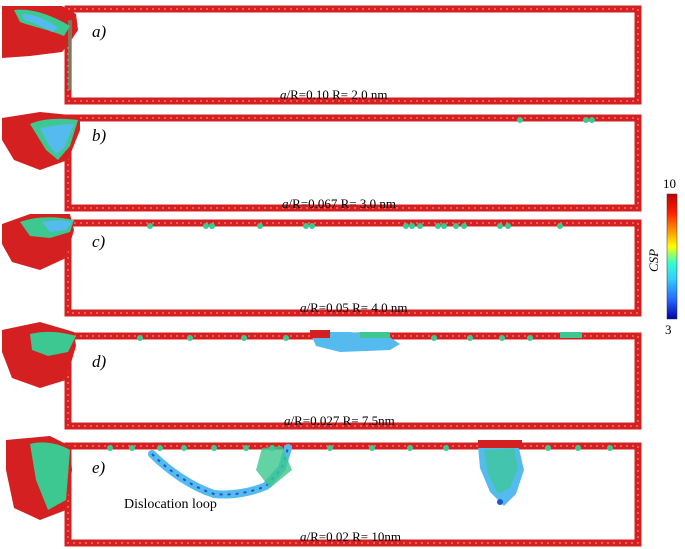 This screenshot has width=685, height=549. Describe the element at coordinates (334, 94) in the screenshot. I see `panel-caption-a: a/R=0.10 R= 2.0 nm` at that location.